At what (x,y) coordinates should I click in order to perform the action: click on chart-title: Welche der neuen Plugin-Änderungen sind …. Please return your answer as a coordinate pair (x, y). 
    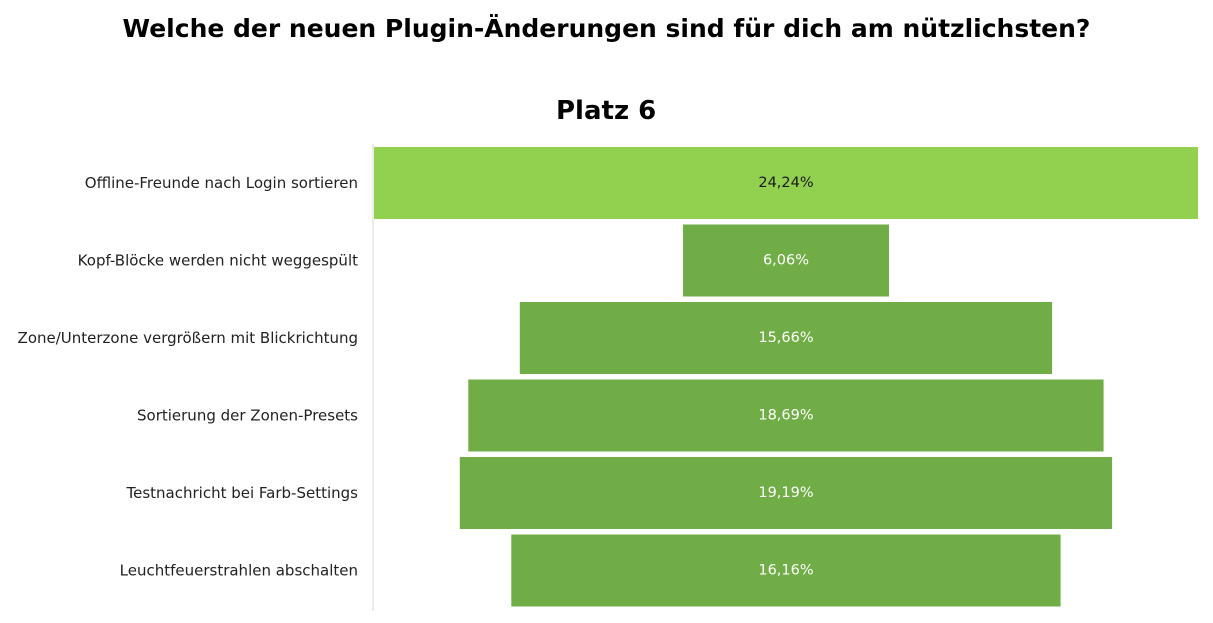
    Looking at the image, I should click on (606, 28).